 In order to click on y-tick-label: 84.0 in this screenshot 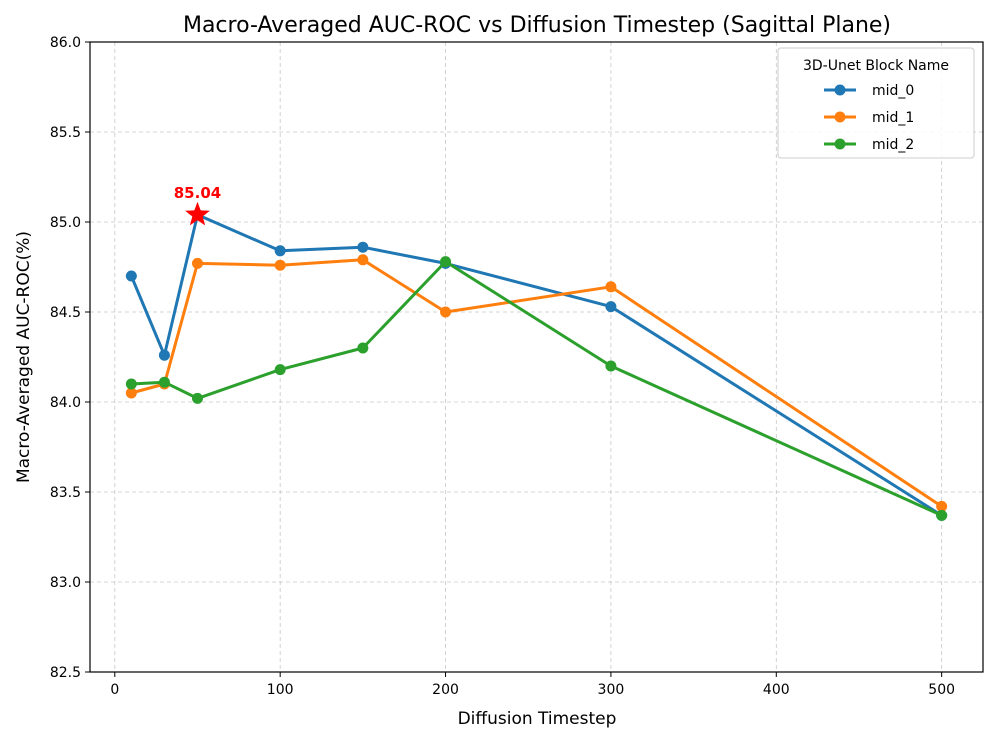, I will do `click(65, 403)`.